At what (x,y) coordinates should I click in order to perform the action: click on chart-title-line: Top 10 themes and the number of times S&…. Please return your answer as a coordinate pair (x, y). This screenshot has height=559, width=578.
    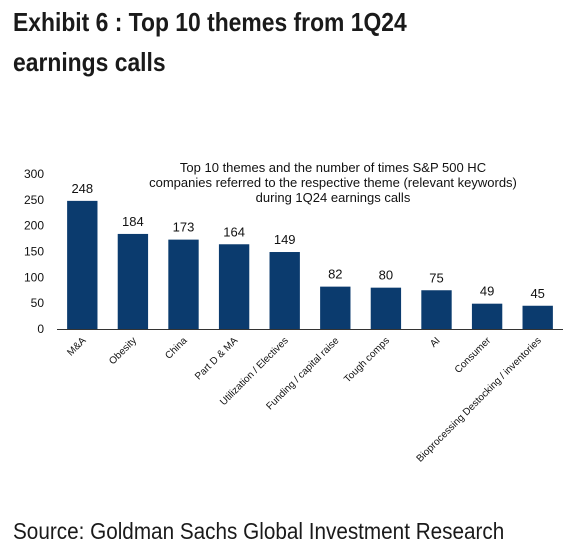
    Looking at the image, I should click on (333, 167).